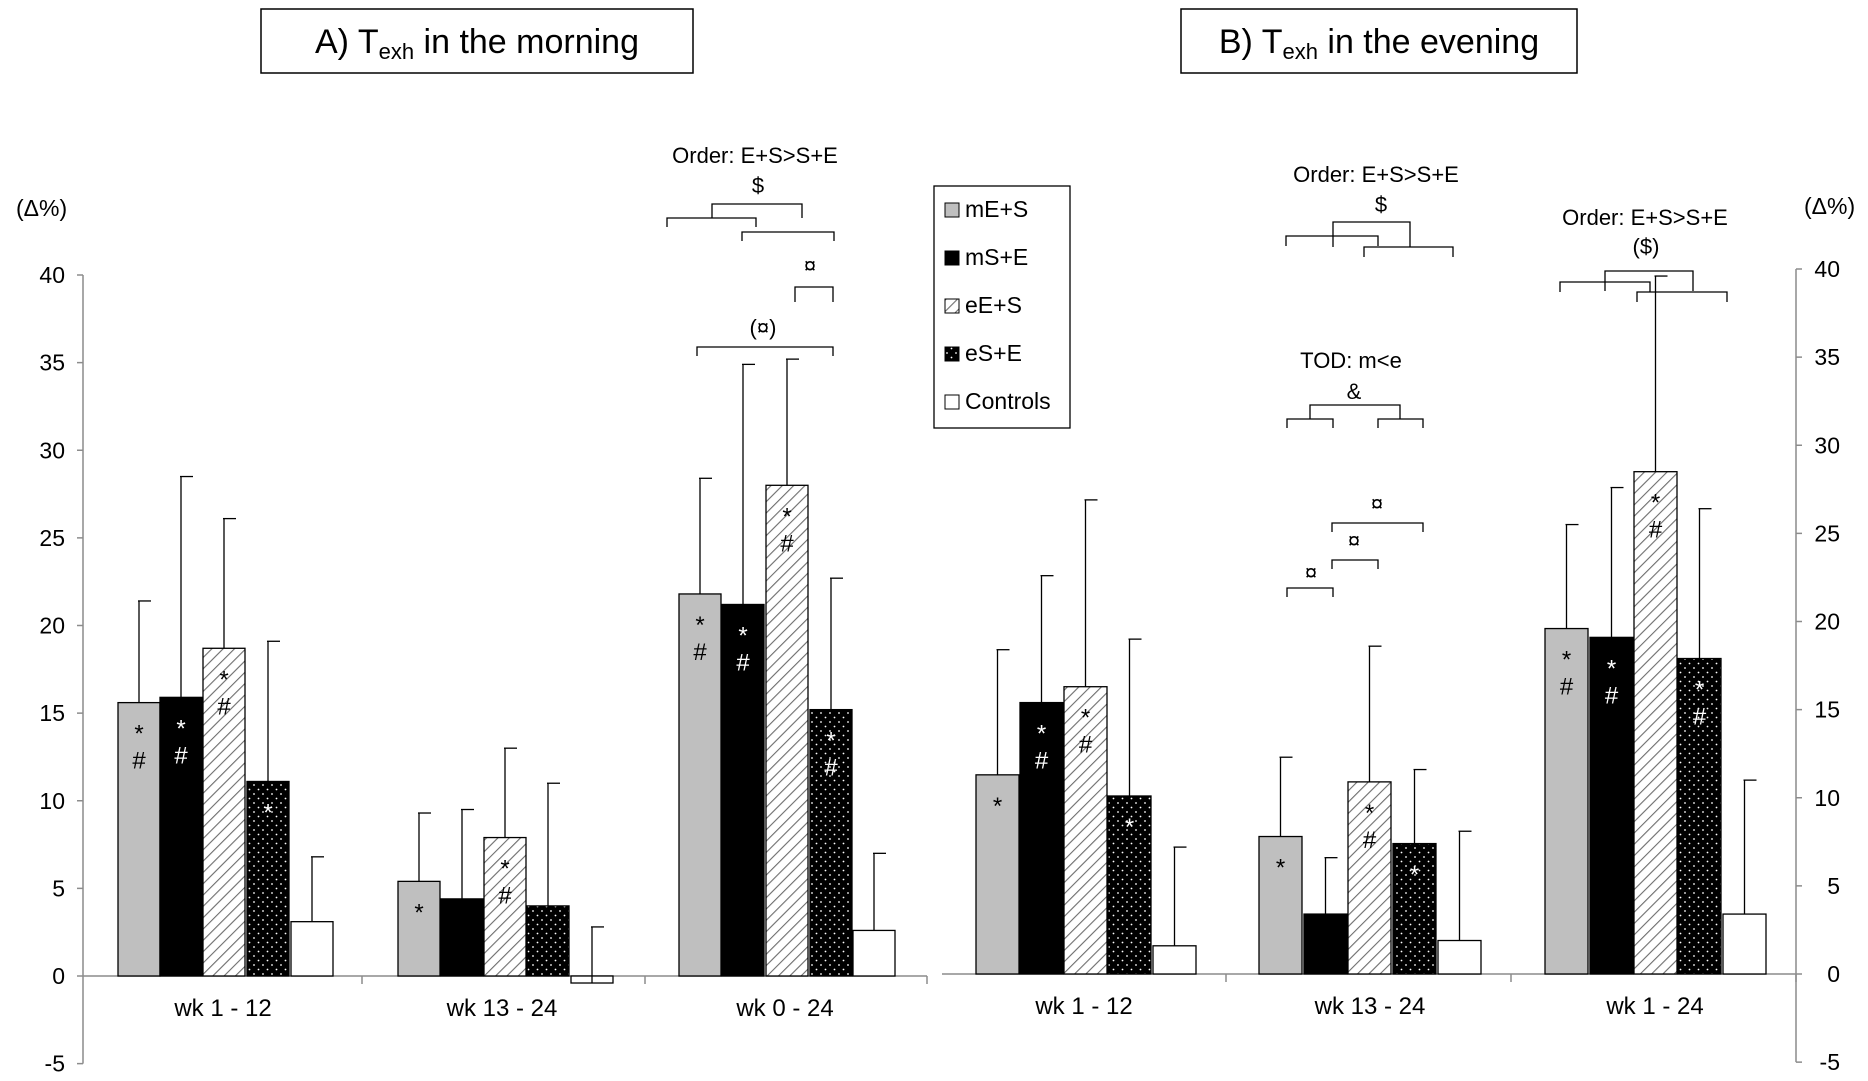 The height and width of the screenshot is (1081, 1868). Describe the element at coordinates (993, 305) in the screenshot. I see `svg-text: eE+S` at that location.